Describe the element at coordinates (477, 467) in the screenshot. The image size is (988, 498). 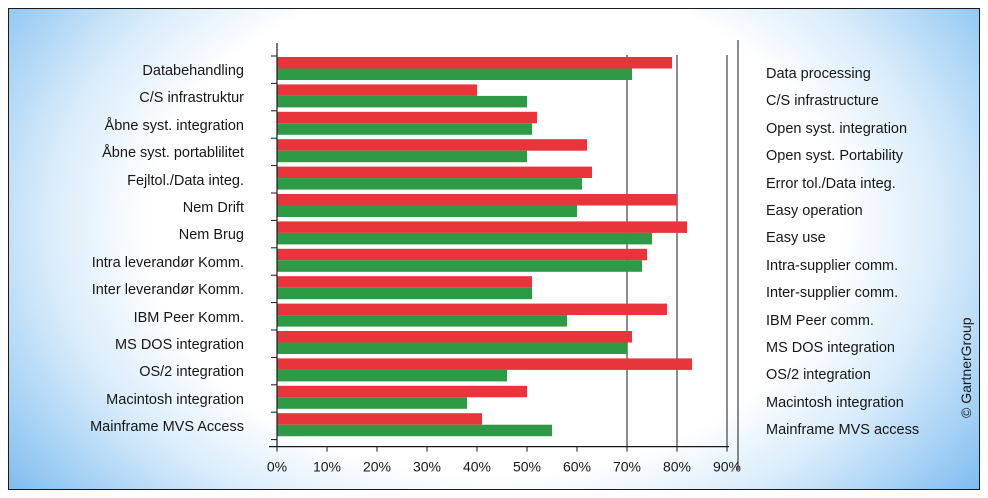
I see `x-tick-label: 40%` at that location.